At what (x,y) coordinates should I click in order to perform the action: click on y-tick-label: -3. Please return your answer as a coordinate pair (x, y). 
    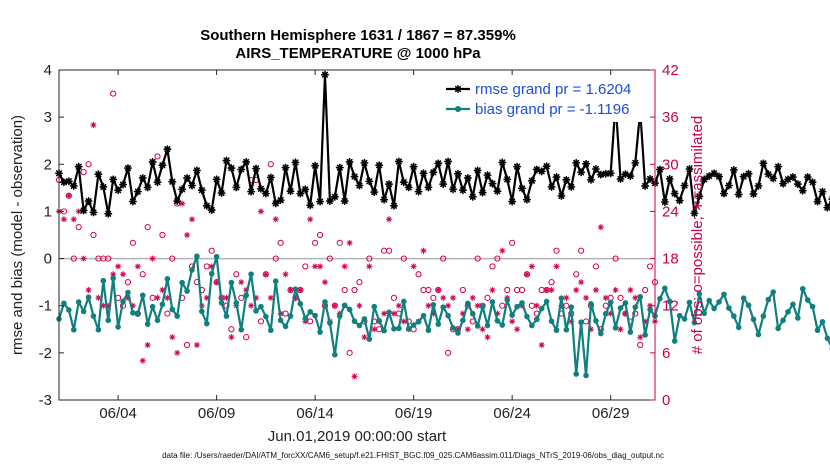
    Looking at the image, I should click on (45, 400).